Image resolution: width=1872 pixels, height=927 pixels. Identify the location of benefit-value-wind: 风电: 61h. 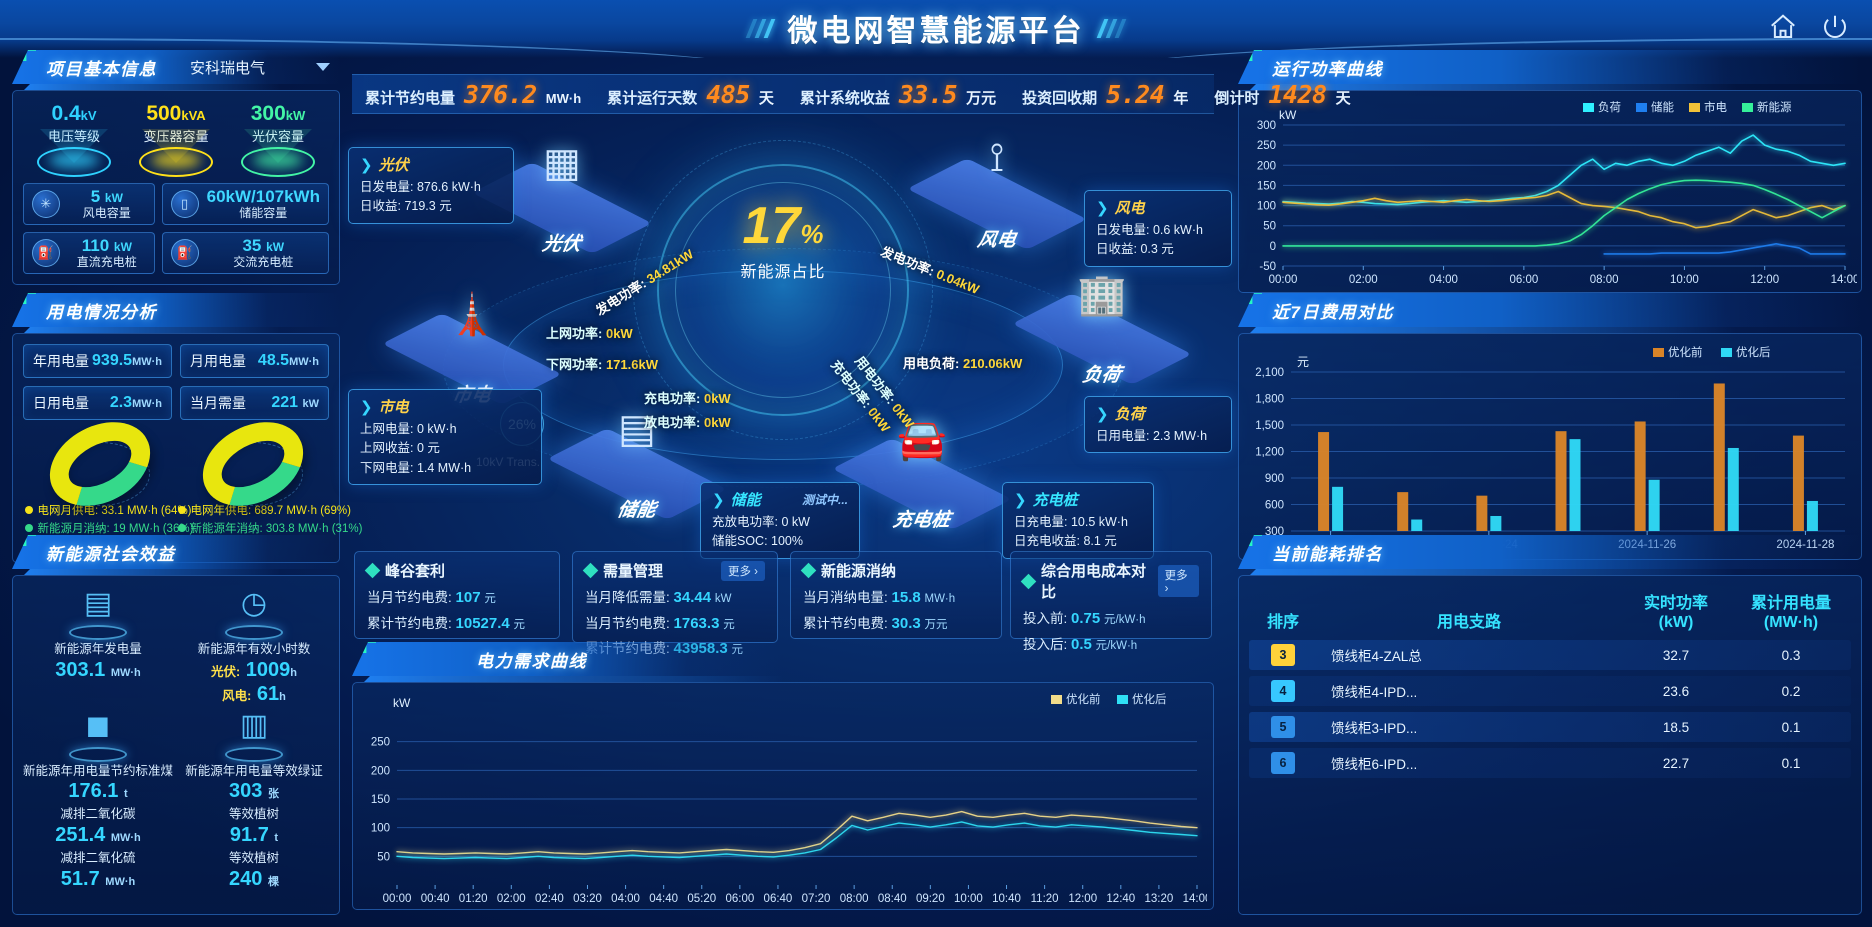
(254, 693).